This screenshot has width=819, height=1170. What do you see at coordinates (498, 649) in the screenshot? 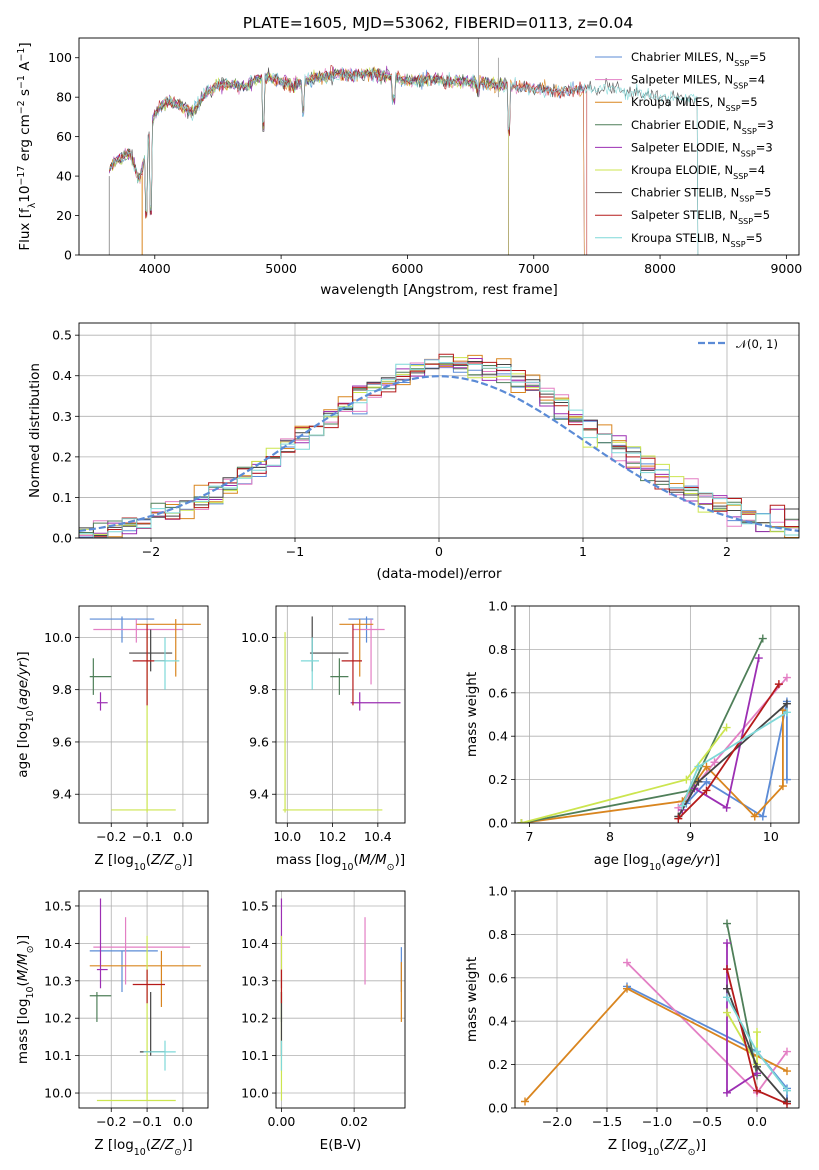
I see `y-tick-label: 0.8` at bounding box center [498, 649].